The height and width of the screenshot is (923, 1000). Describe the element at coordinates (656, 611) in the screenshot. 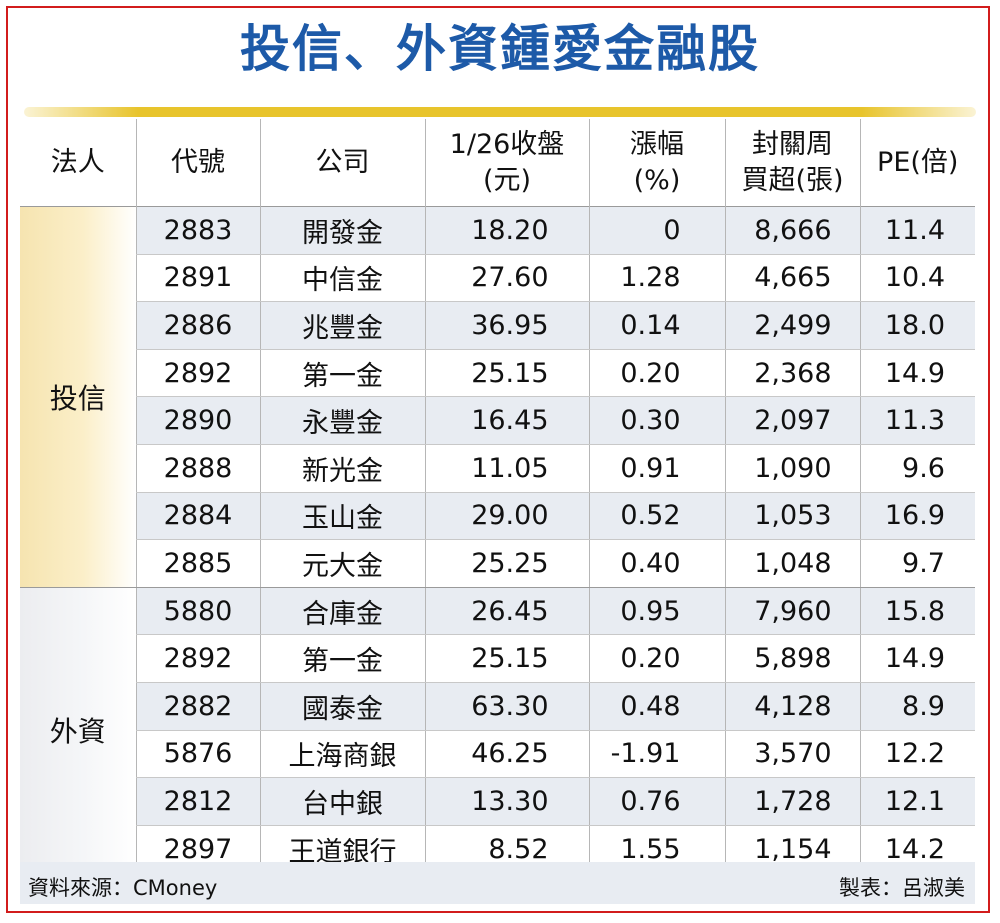

I see `cell-change: 0.95` at that location.